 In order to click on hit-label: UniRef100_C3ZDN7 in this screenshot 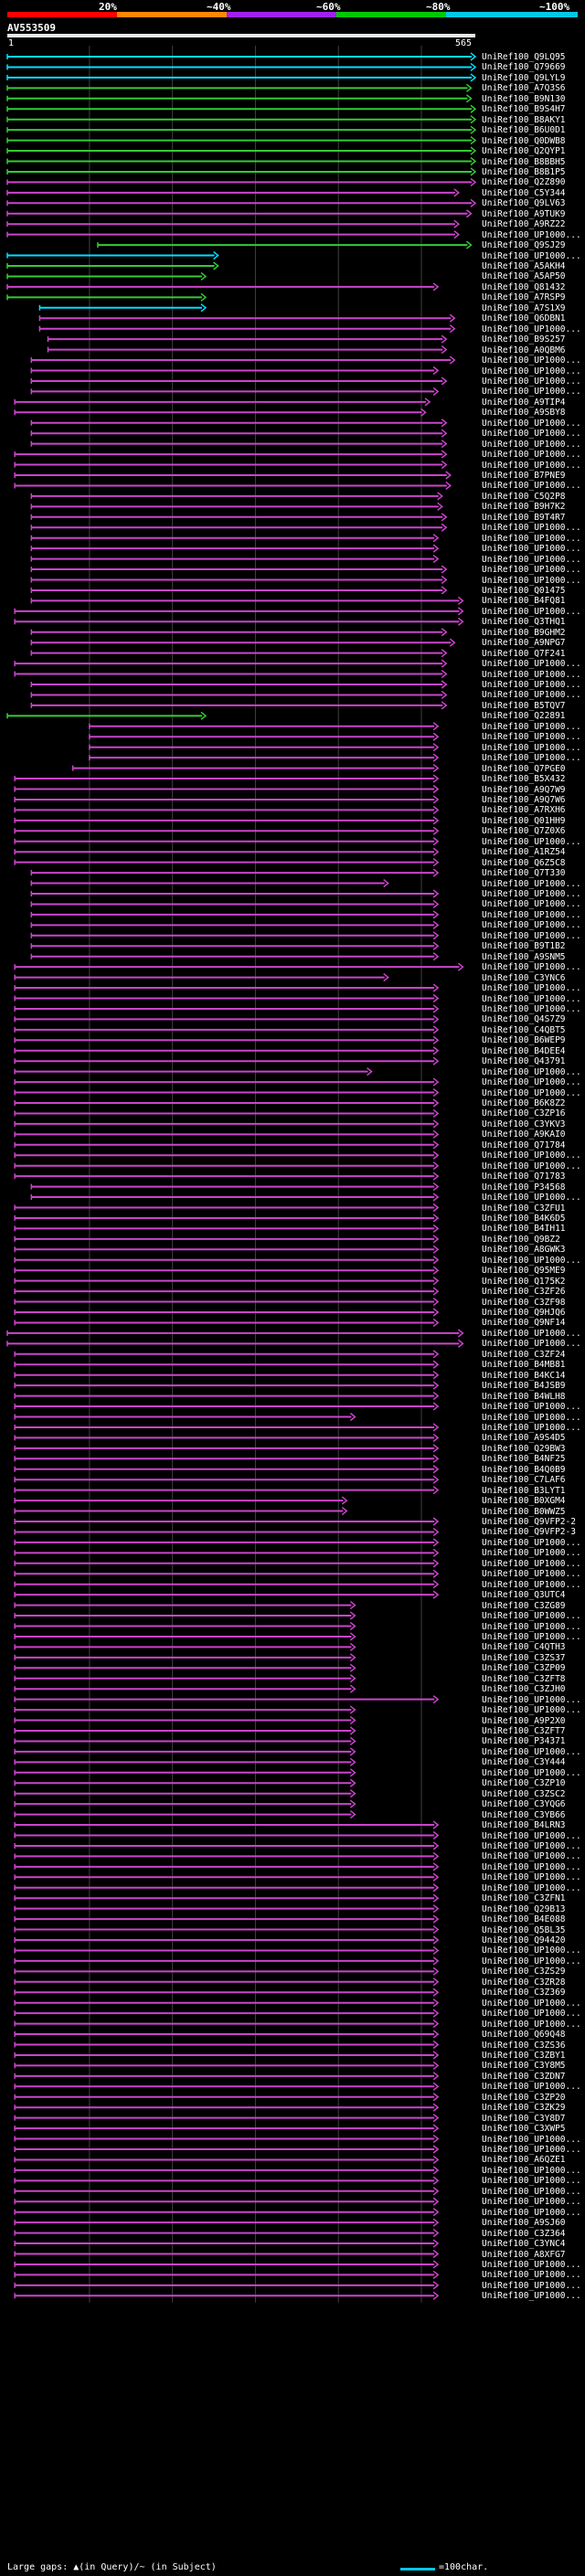, I will do `click(524, 2076)`.